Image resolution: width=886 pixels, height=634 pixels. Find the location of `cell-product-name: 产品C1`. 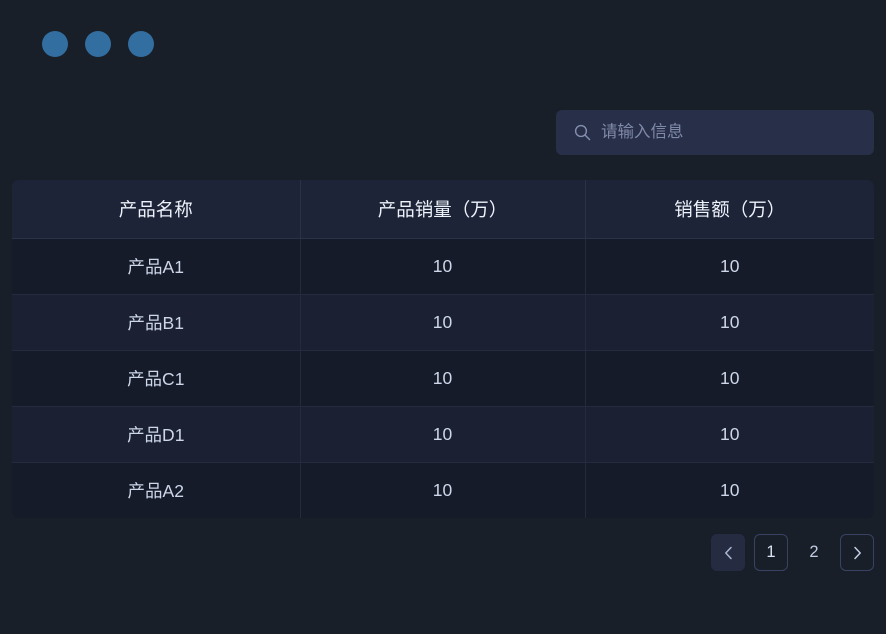

cell-product-name: 产品C1 is located at coordinates (156, 378).